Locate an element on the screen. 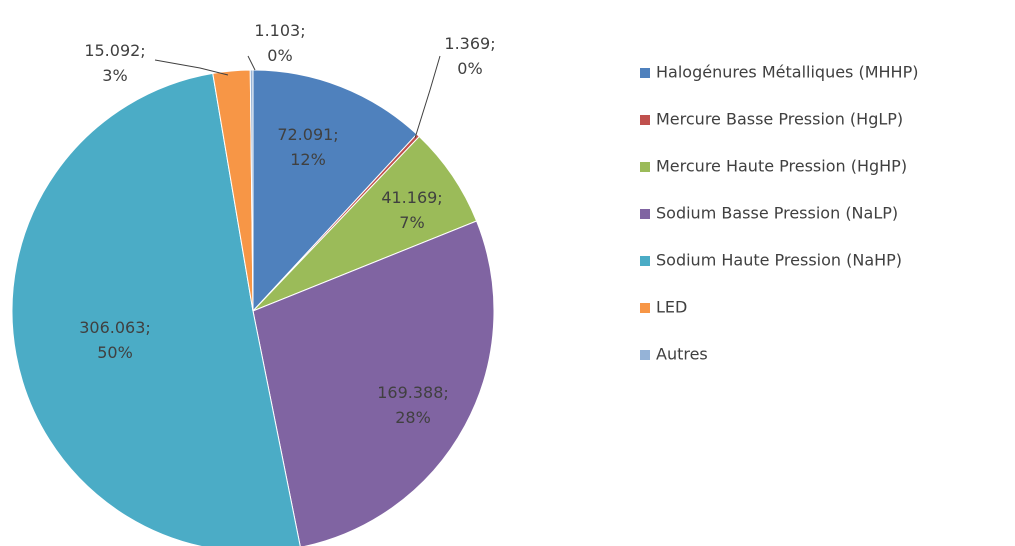 This screenshot has height=546, width=1015. data-label: 72.091; 12% is located at coordinates (307, 147).